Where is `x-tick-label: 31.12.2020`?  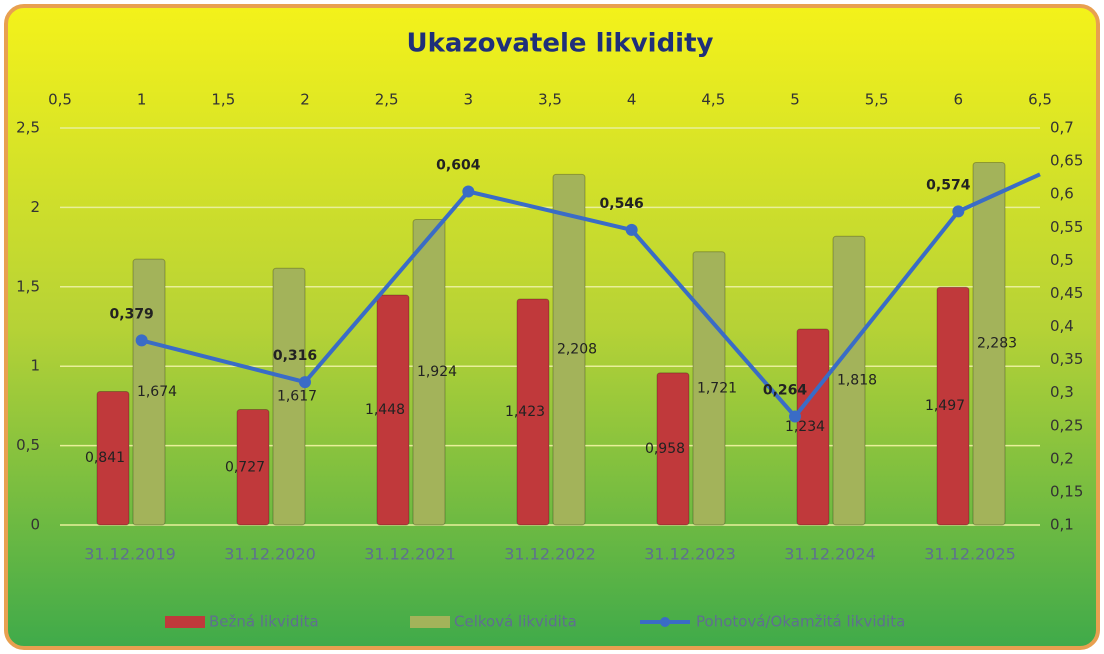
x-tick-label: 31.12.2020 is located at coordinates (270, 554).